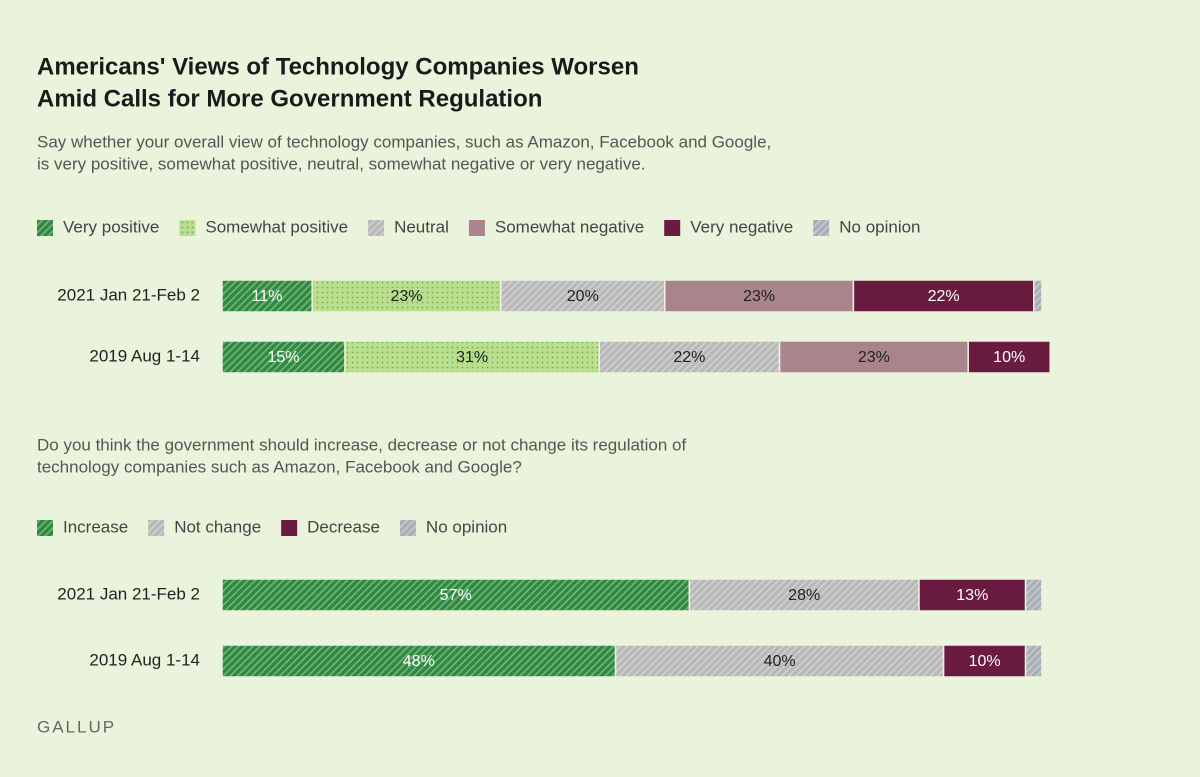 This screenshot has height=777, width=1200. I want to click on legend-label: Somewhat negative, so click(569, 226).